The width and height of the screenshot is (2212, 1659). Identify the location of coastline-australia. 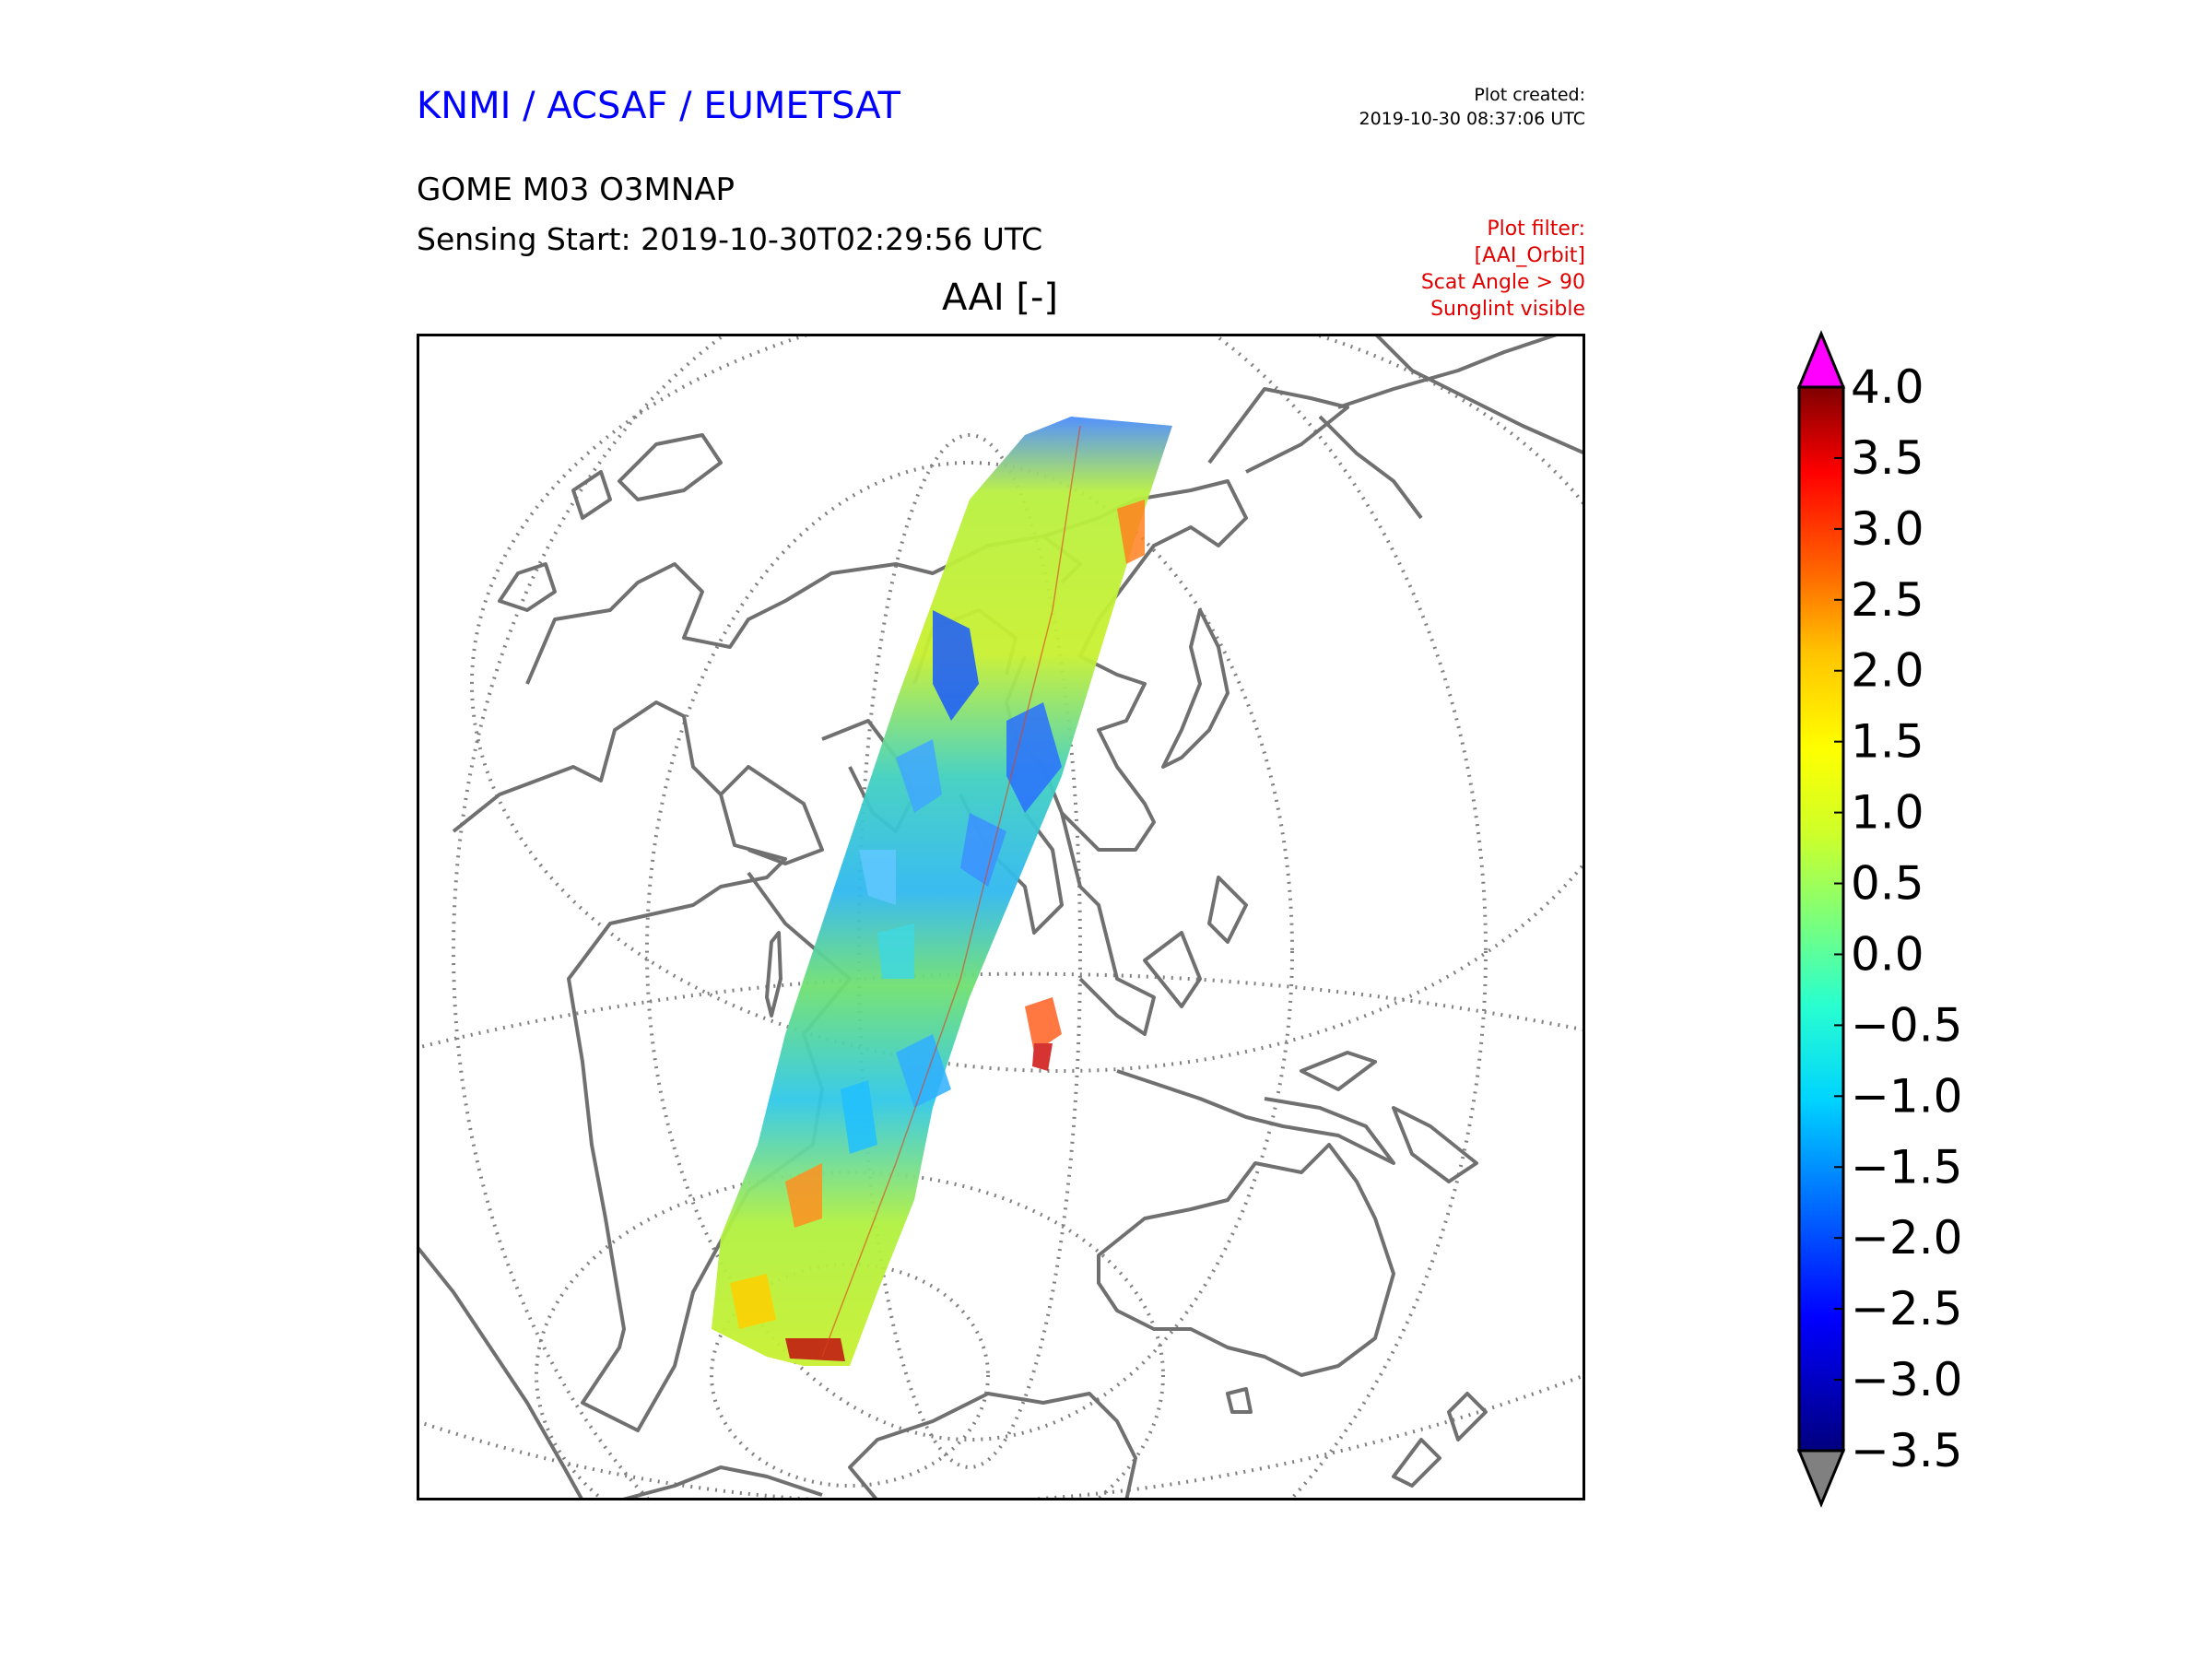
(1246, 1260).